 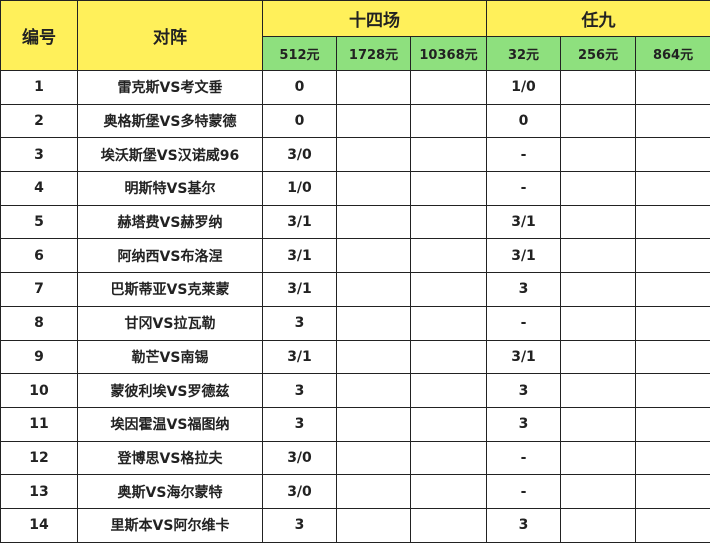 What do you see at coordinates (39, 424) in the screenshot?
I see `row-id: 11` at bounding box center [39, 424].